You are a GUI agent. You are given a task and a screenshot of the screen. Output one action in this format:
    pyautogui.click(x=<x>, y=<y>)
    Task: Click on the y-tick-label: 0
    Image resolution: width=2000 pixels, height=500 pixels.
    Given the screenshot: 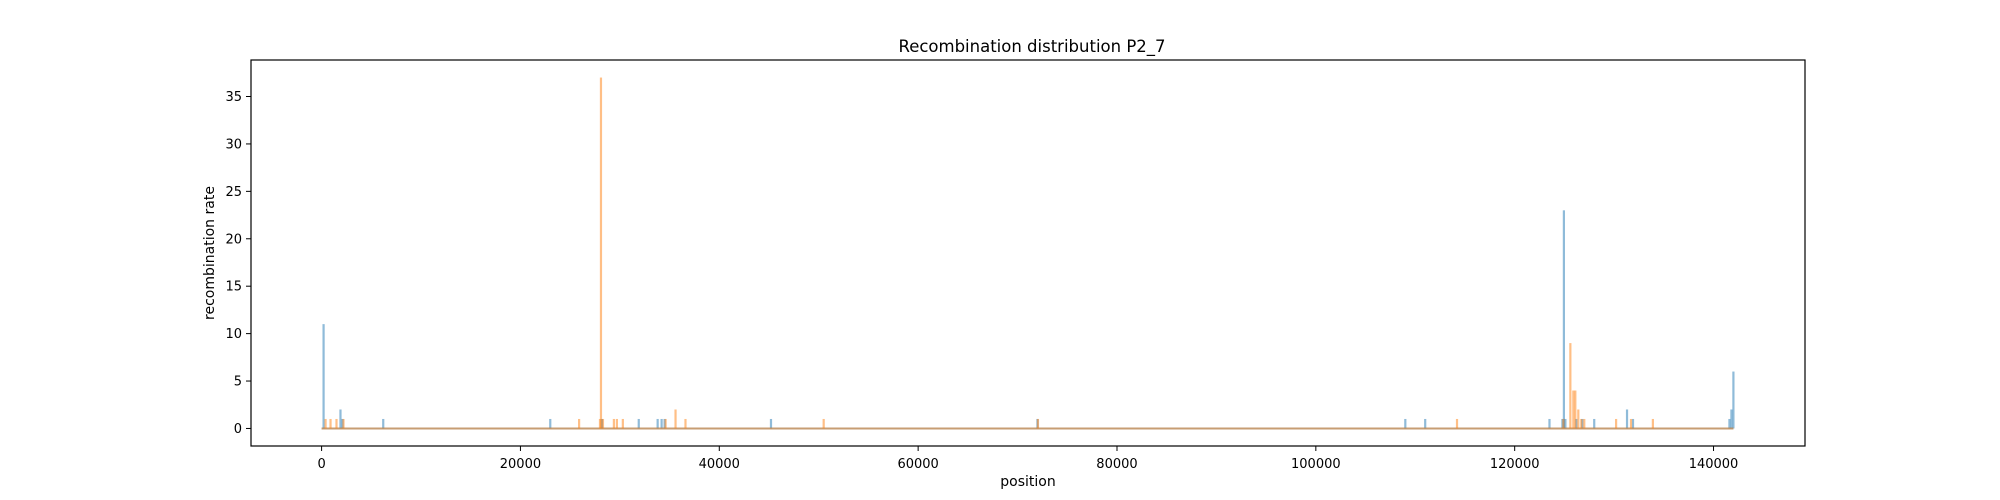 What is the action you would take?
    pyautogui.click(x=238, y=429)
    